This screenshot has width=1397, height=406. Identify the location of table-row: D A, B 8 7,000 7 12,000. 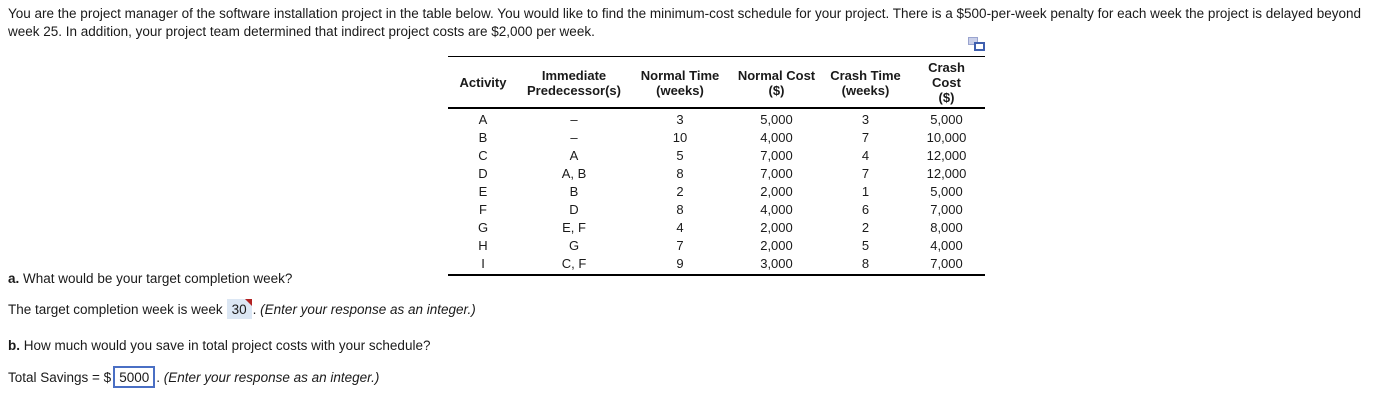
(716, 173).